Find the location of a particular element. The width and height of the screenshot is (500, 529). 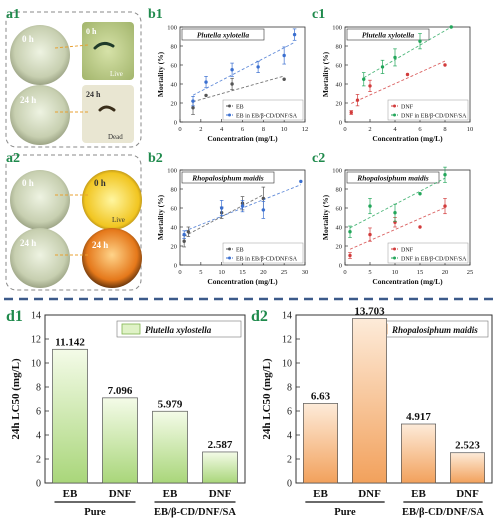

chart-title: Plutella xylotella is located at coordinates (223, 35).